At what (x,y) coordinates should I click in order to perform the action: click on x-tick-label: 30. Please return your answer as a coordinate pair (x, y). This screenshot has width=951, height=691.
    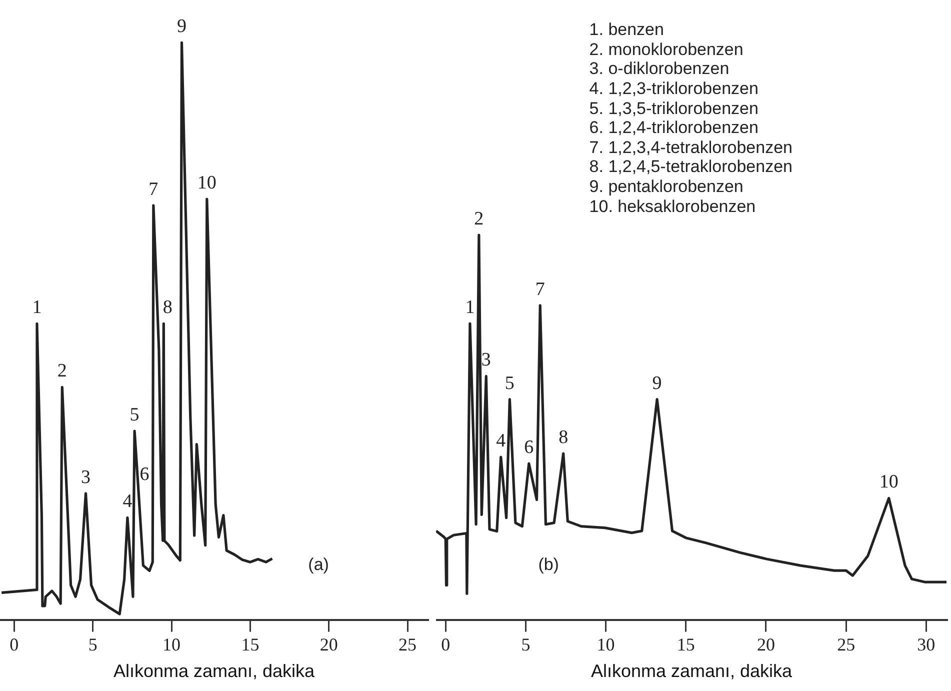
    Looking at the image, I should click on (926, 644).